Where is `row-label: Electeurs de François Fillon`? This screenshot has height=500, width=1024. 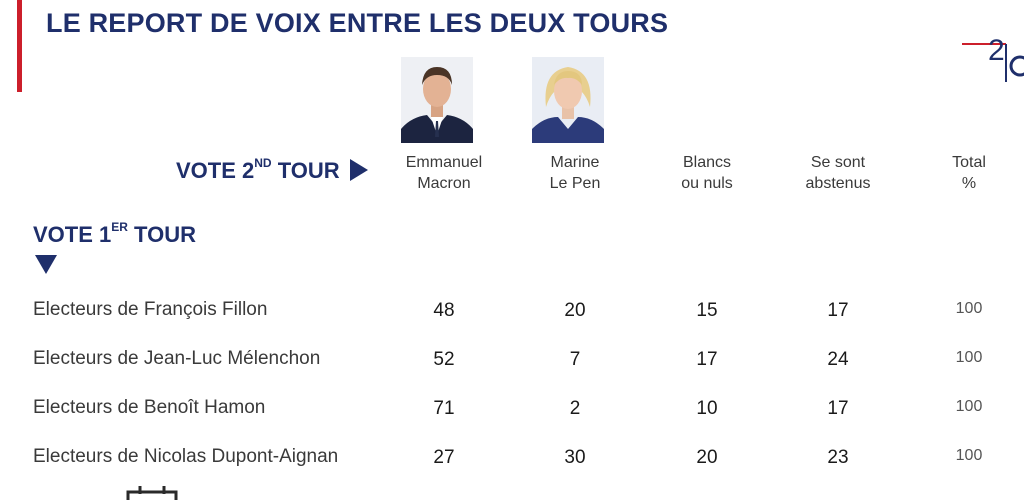
row-label: Electeurs de François Fillon is located at coordinates (150, 309).